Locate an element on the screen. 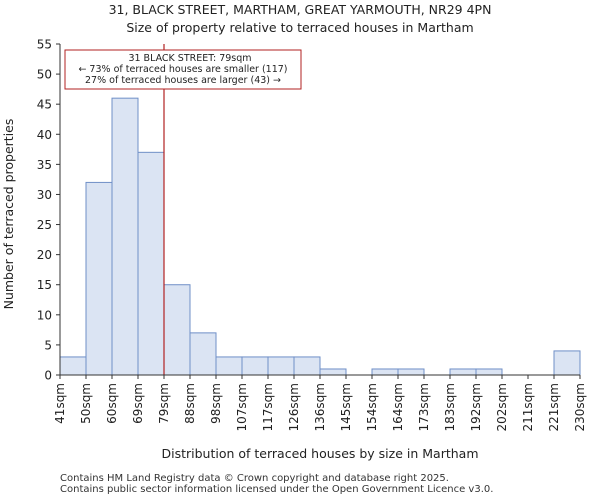  x-tick-label: 145sqm is located at coordinates (346, 407).